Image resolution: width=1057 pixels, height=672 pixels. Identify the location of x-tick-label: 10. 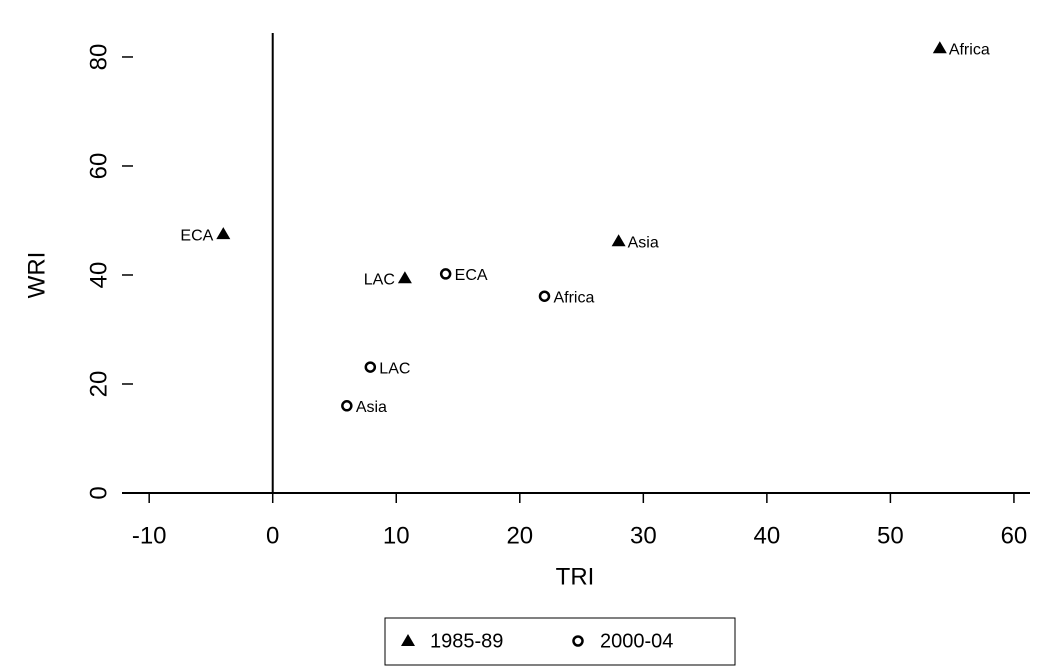
(396, 535).